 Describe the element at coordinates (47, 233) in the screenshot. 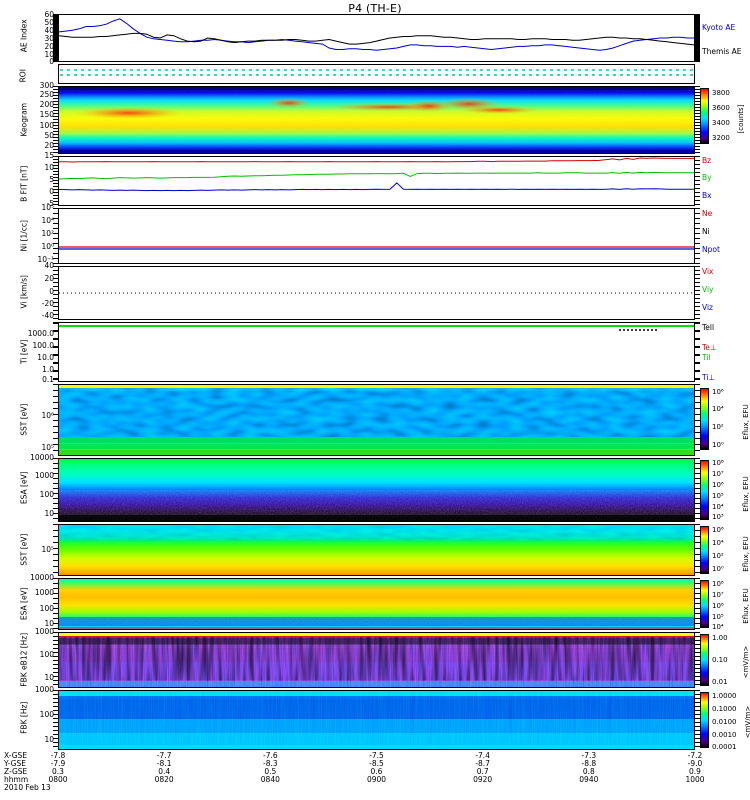

I see `ni-tick-2: 10²` at that location.